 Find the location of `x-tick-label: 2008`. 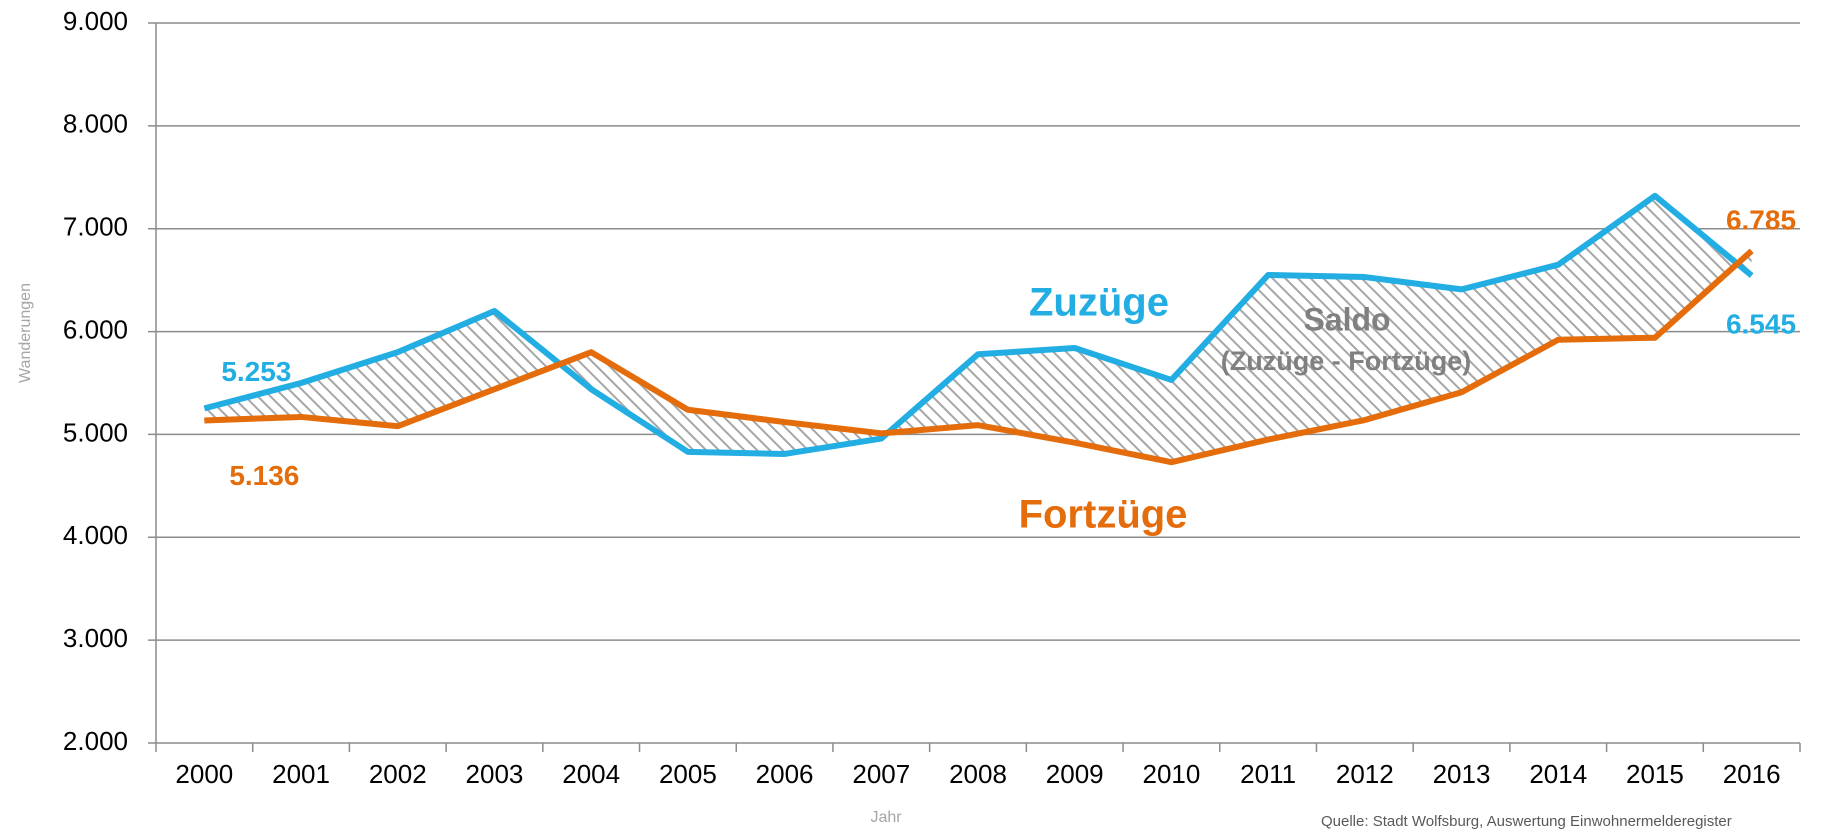

x-tick-label: 2008 is located at coordinates (978, 774).